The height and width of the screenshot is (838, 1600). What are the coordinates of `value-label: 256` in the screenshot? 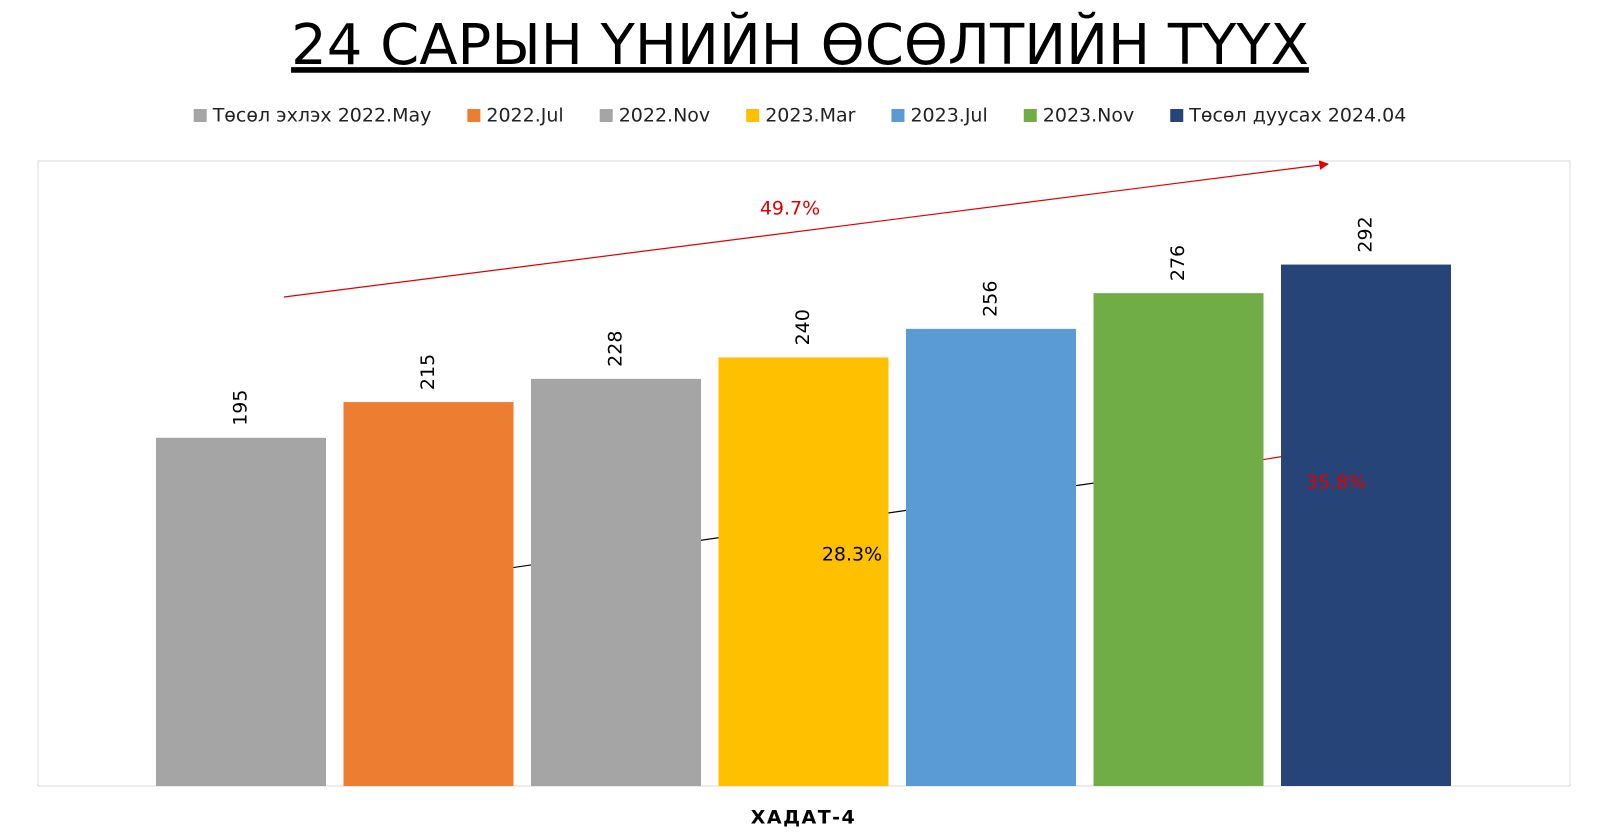 It's located at (991, 299).